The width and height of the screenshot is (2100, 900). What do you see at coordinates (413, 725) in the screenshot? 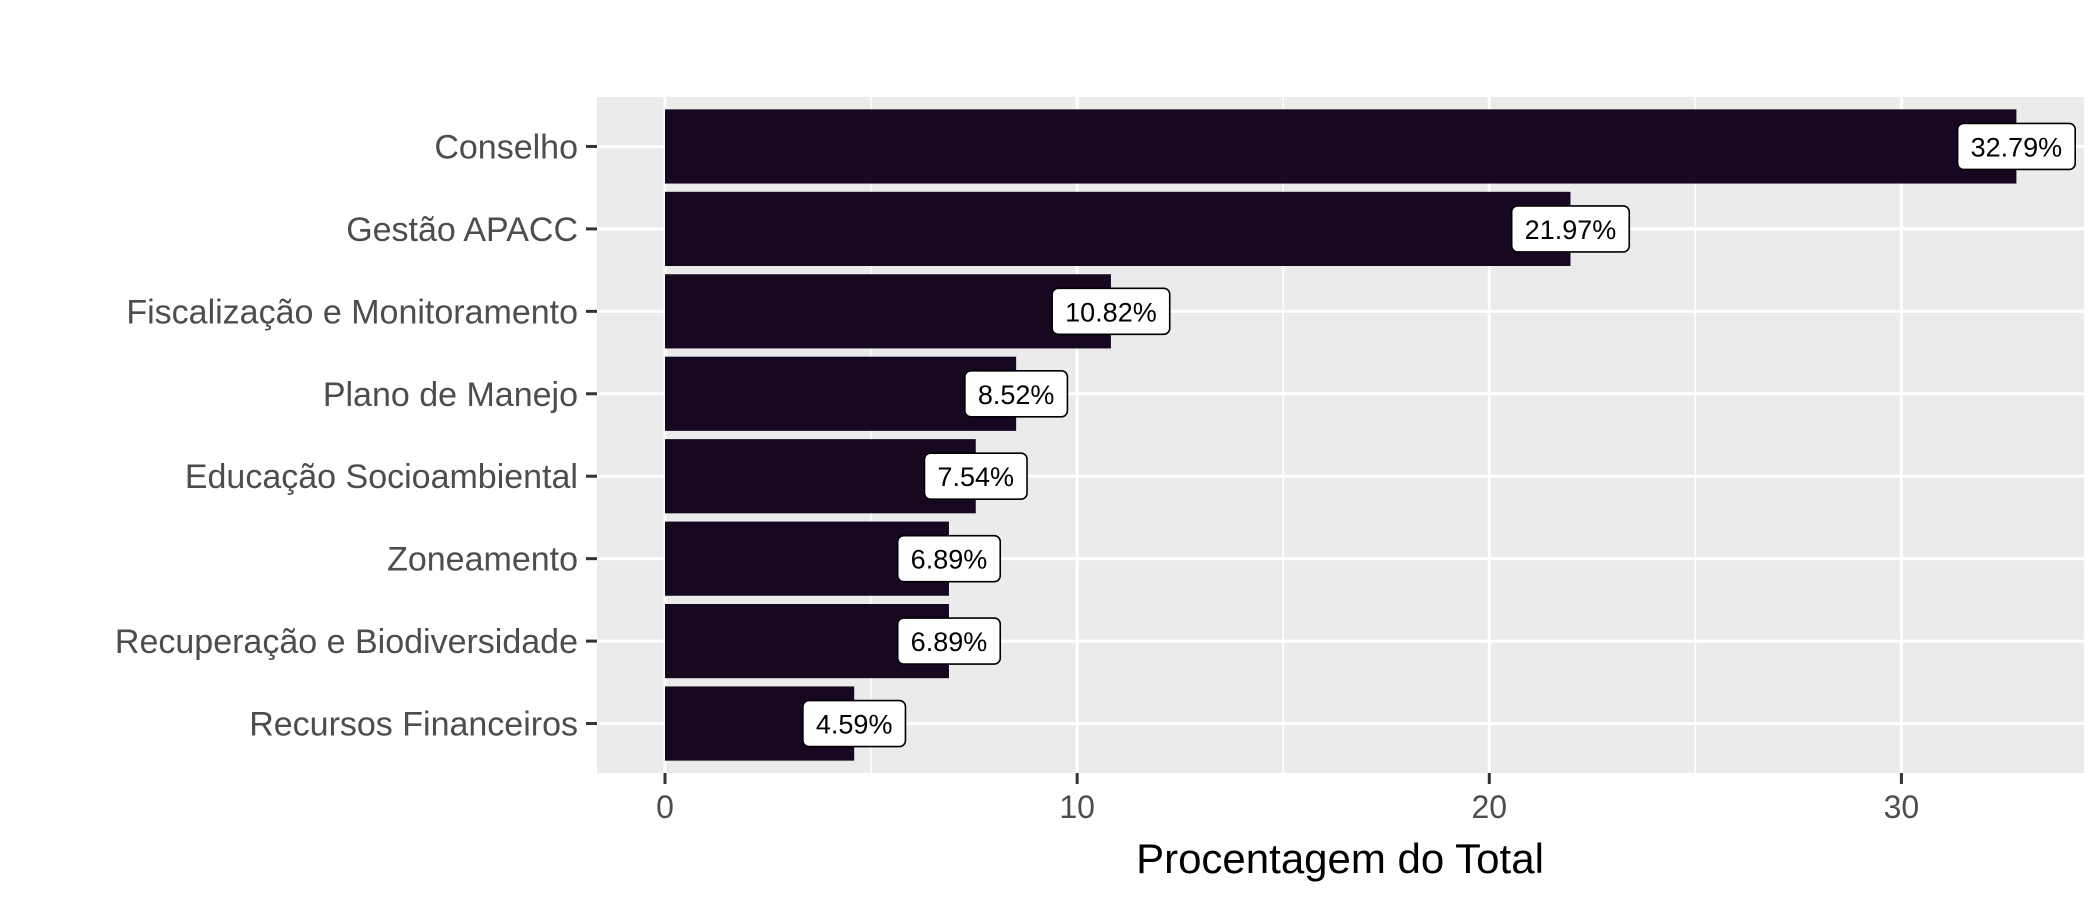
I see `category-label: Recursos Financeiros` at bounding box center [413, 725].